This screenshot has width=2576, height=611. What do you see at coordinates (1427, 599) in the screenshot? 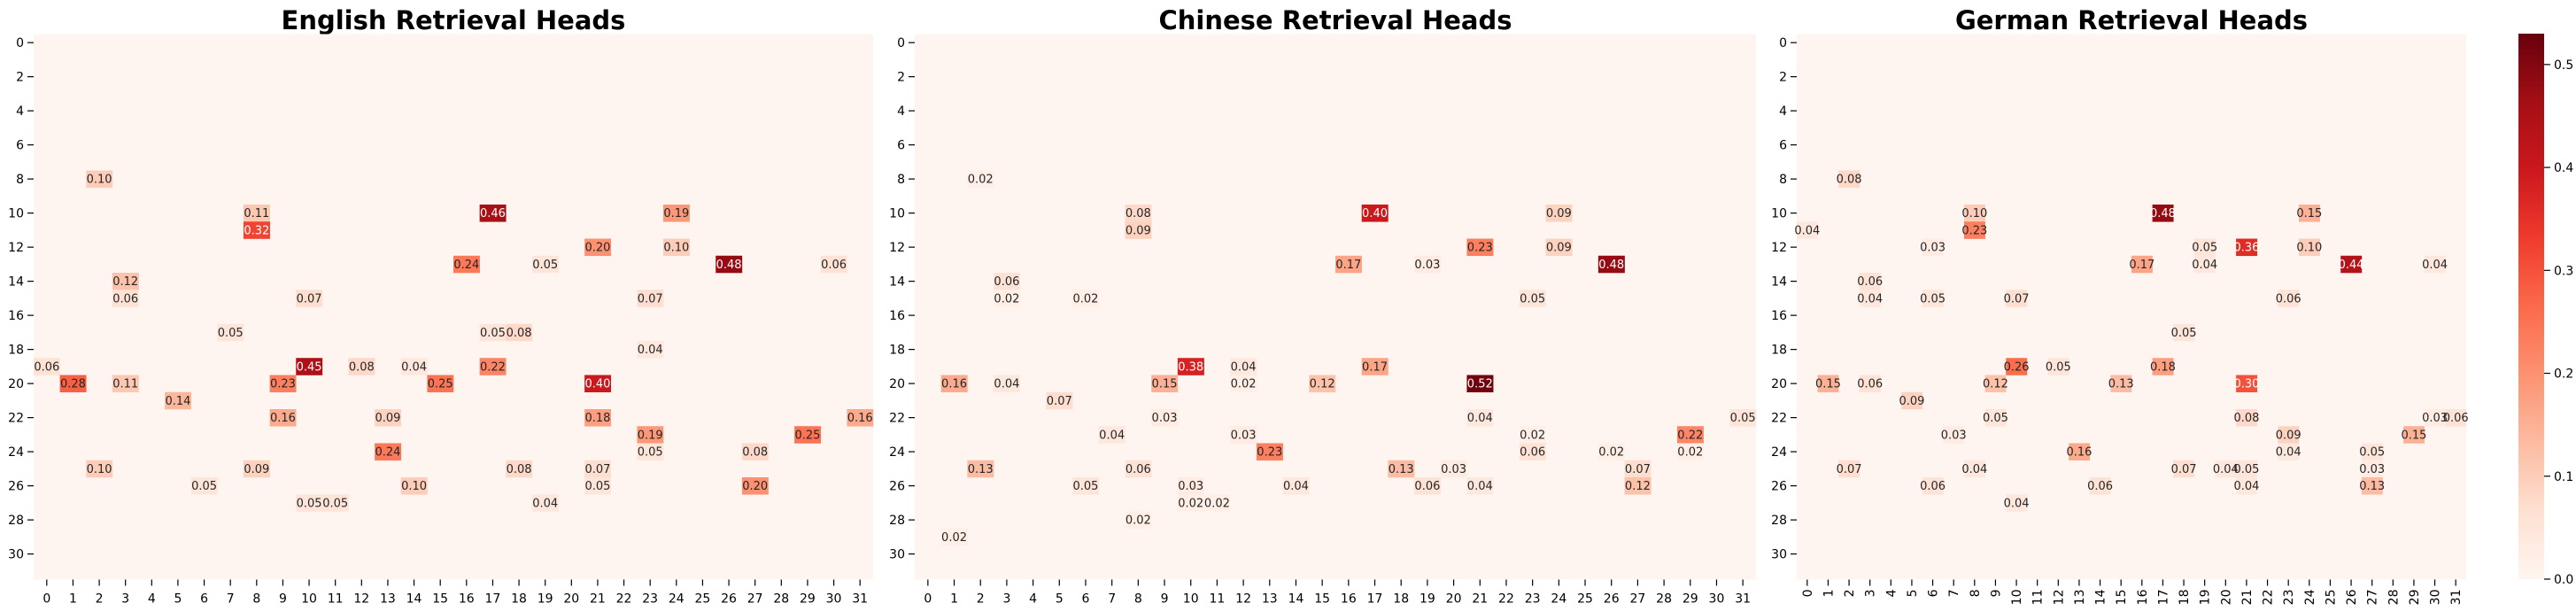
I see `x-tick-label: 19` at bounding box center [1427, 599].